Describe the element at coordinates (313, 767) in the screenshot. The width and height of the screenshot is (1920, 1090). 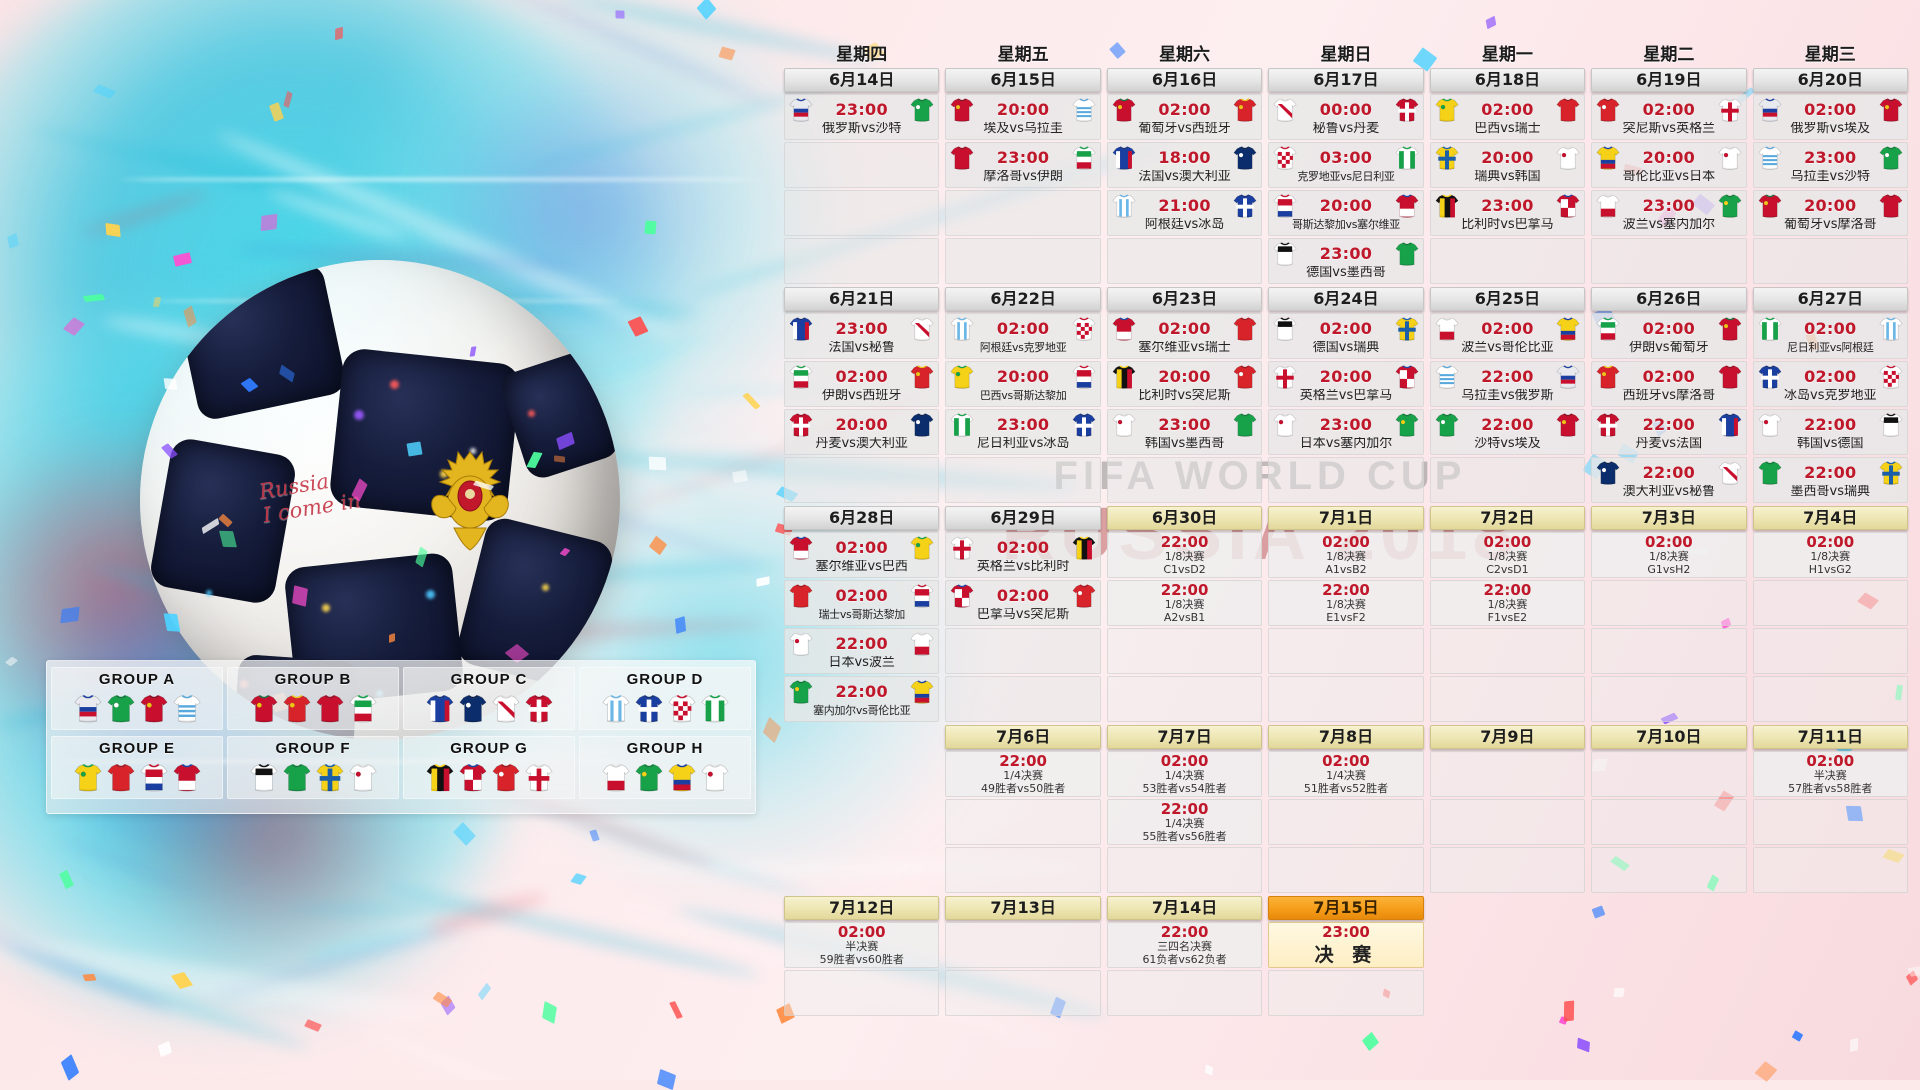
I see `group-box-group-f: GROUP F` at that location.